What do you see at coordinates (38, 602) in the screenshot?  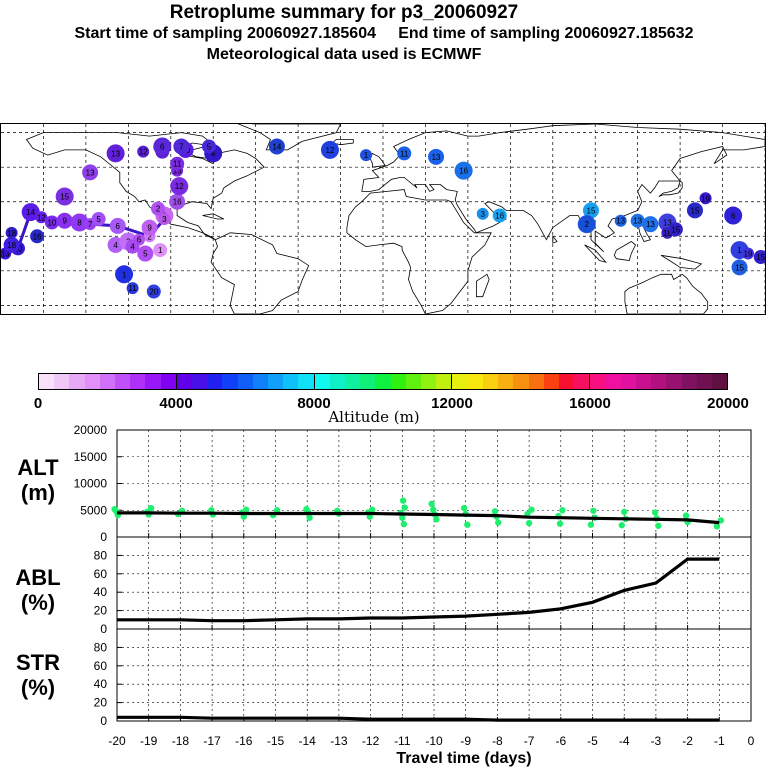 I see `abl-label-line2: (%)` at bounding box center [38, 602].